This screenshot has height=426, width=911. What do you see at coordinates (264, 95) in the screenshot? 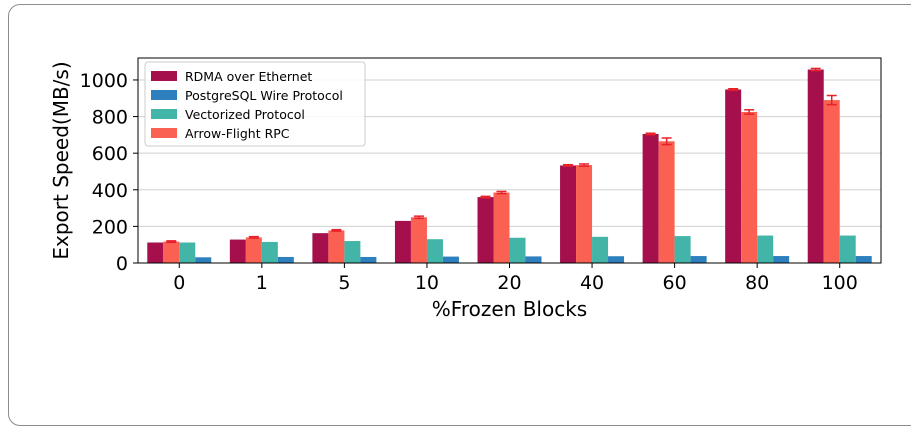
I see `legend-label: PostgreSQL Wire Protocol` at bounding box center [264, 95].